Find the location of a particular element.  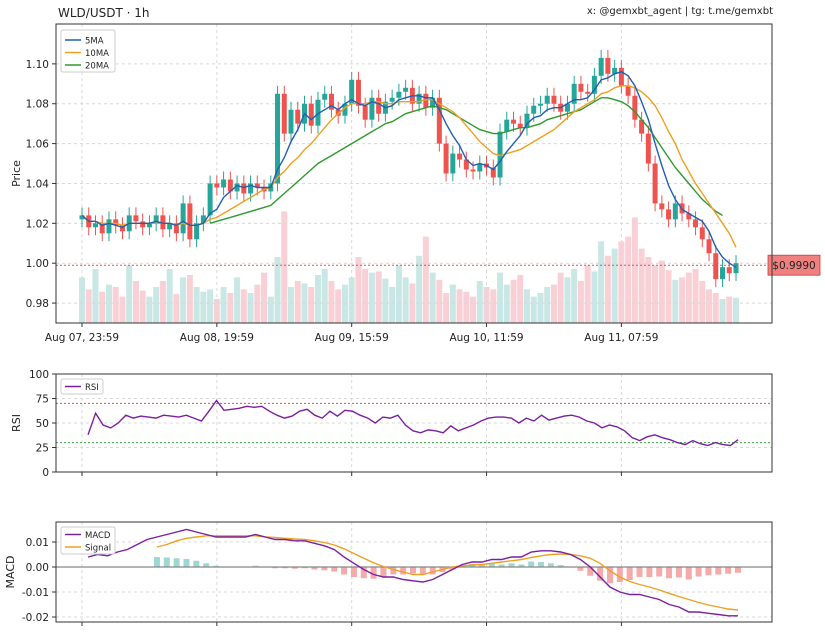

legend-label-20ma: 20MA is located at coordinates (97, 67).